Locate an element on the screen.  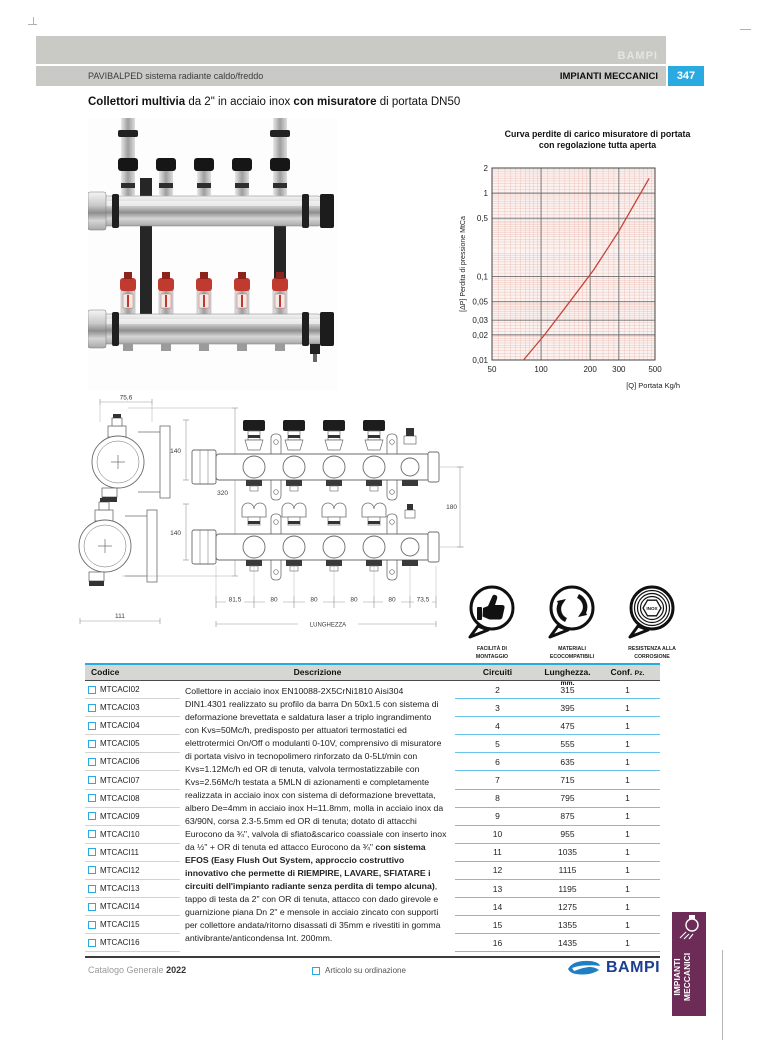
circuits-value: 9 is located at coordinates (497, 816).